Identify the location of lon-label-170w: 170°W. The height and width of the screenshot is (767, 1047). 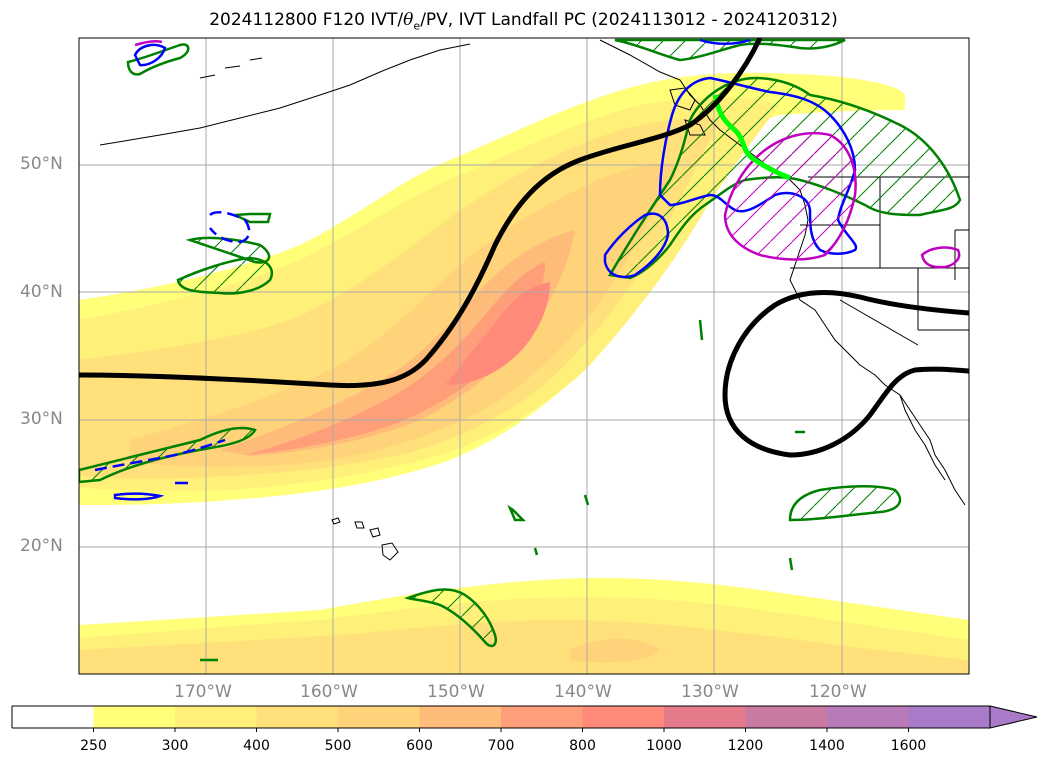
(203, 692).